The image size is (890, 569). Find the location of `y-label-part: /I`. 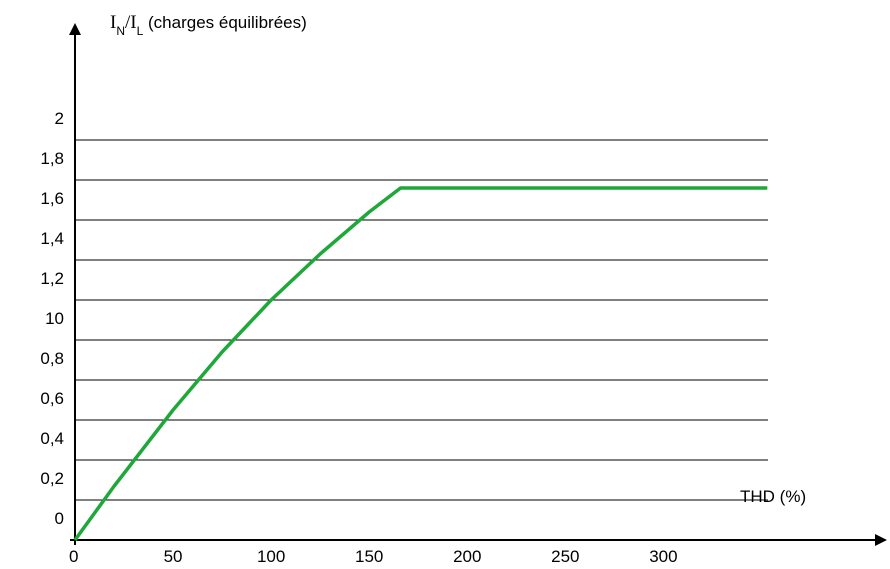

y-label-part: /I is located at coordinates (131, 22).